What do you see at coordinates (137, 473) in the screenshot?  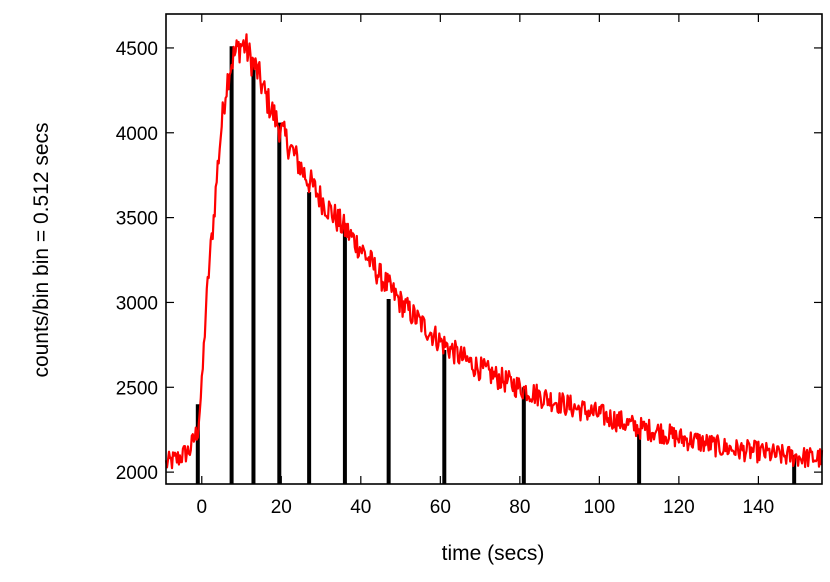 I see `y-tick-label: 2000` at bounding box center [137, 473].